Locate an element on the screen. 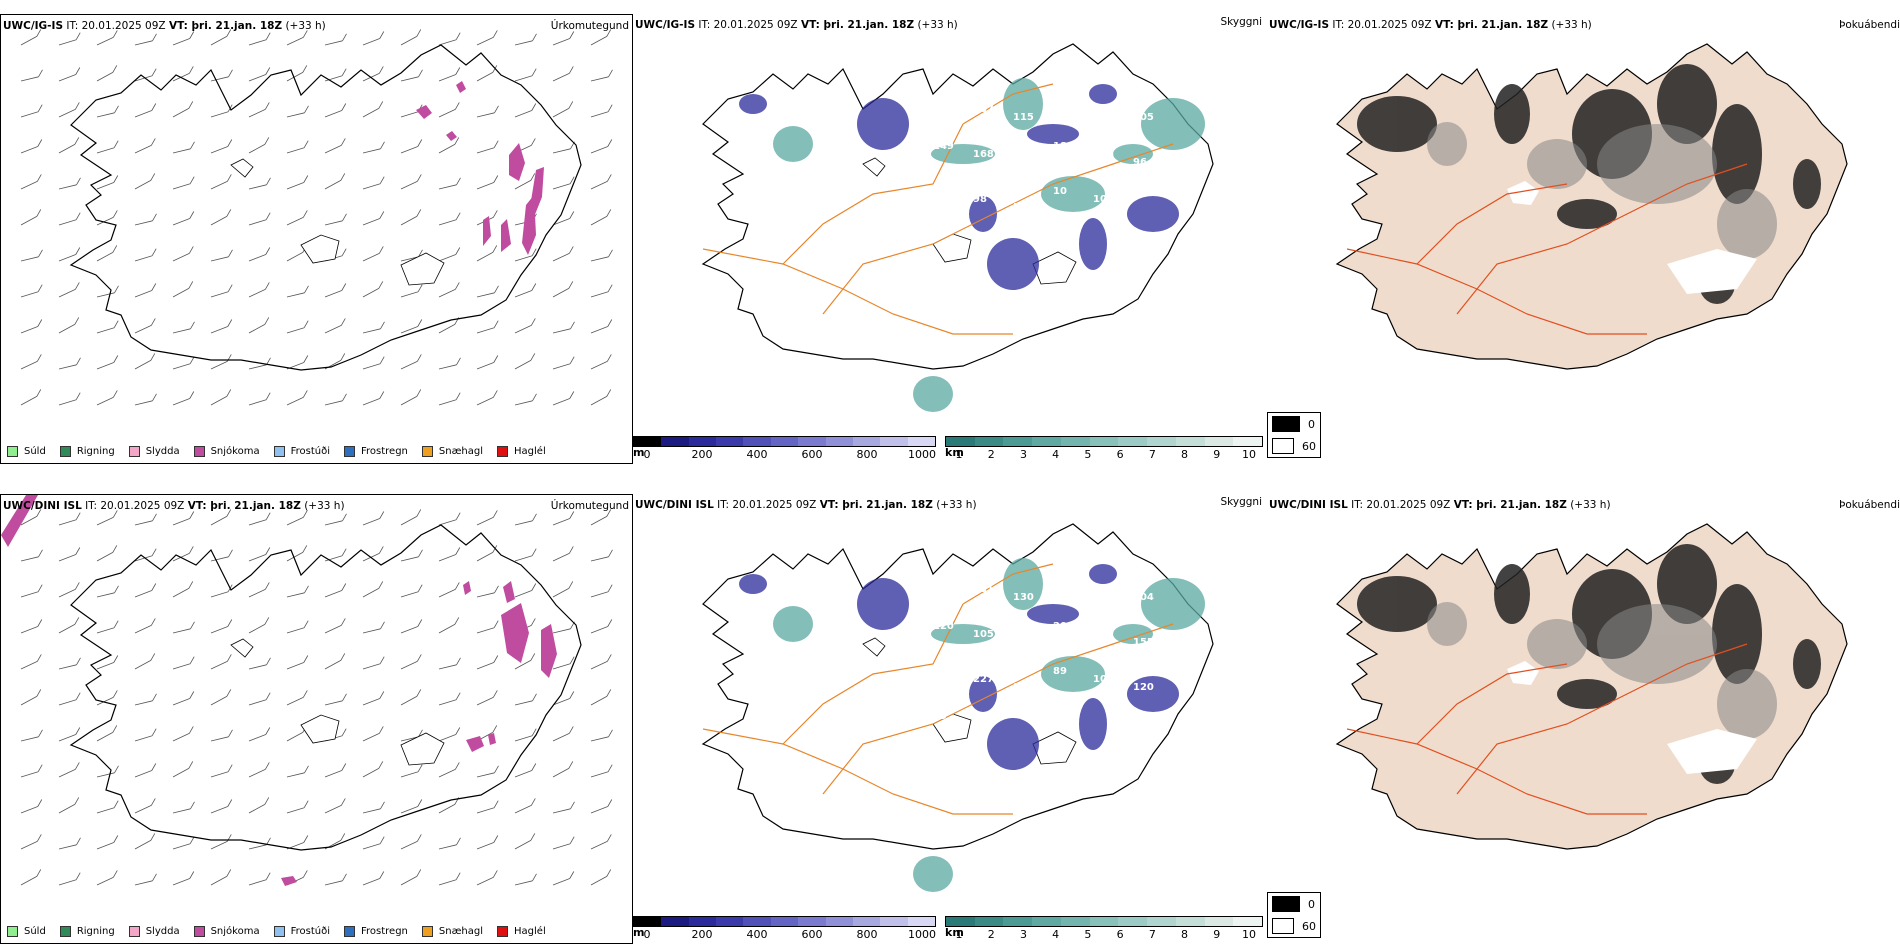 Image resolution: width=1900 pixels, height=950 pixels. fog-legend: 0 60 is located at coordinates (1294, 435).